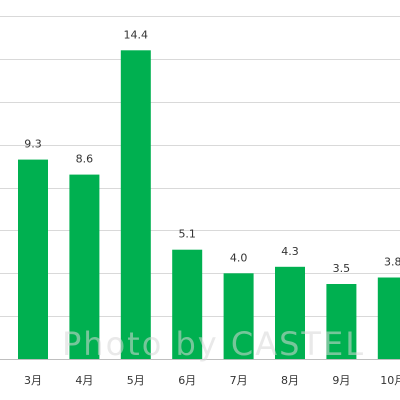 The height and width of the screenshot is (400, 400). Describe the element at coordinates (239, 257) in the screenshot. I see `bar-value-label: 4.0` at that location.